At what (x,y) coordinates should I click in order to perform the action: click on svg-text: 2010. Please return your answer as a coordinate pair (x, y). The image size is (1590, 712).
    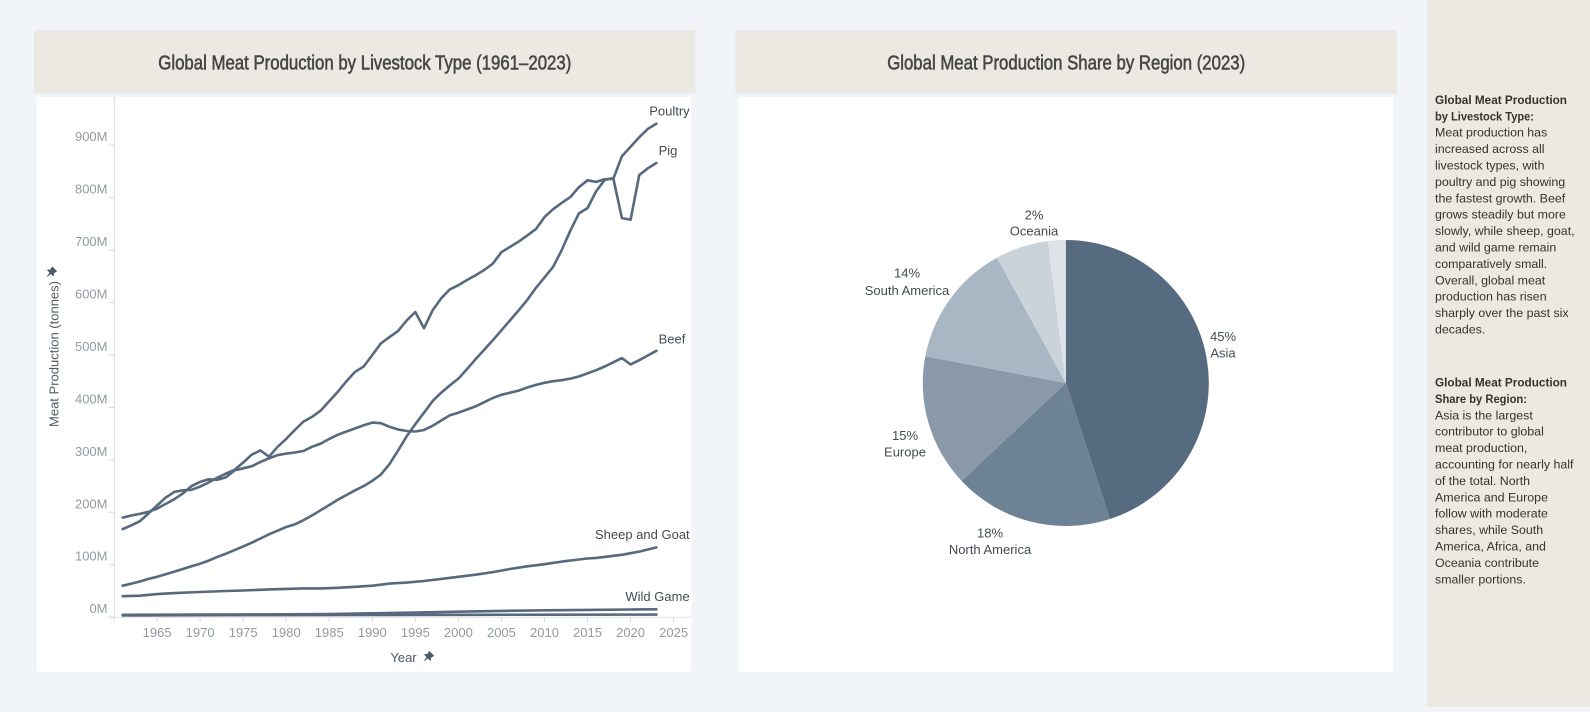
    Looking at the image, I should click on (544, 632).